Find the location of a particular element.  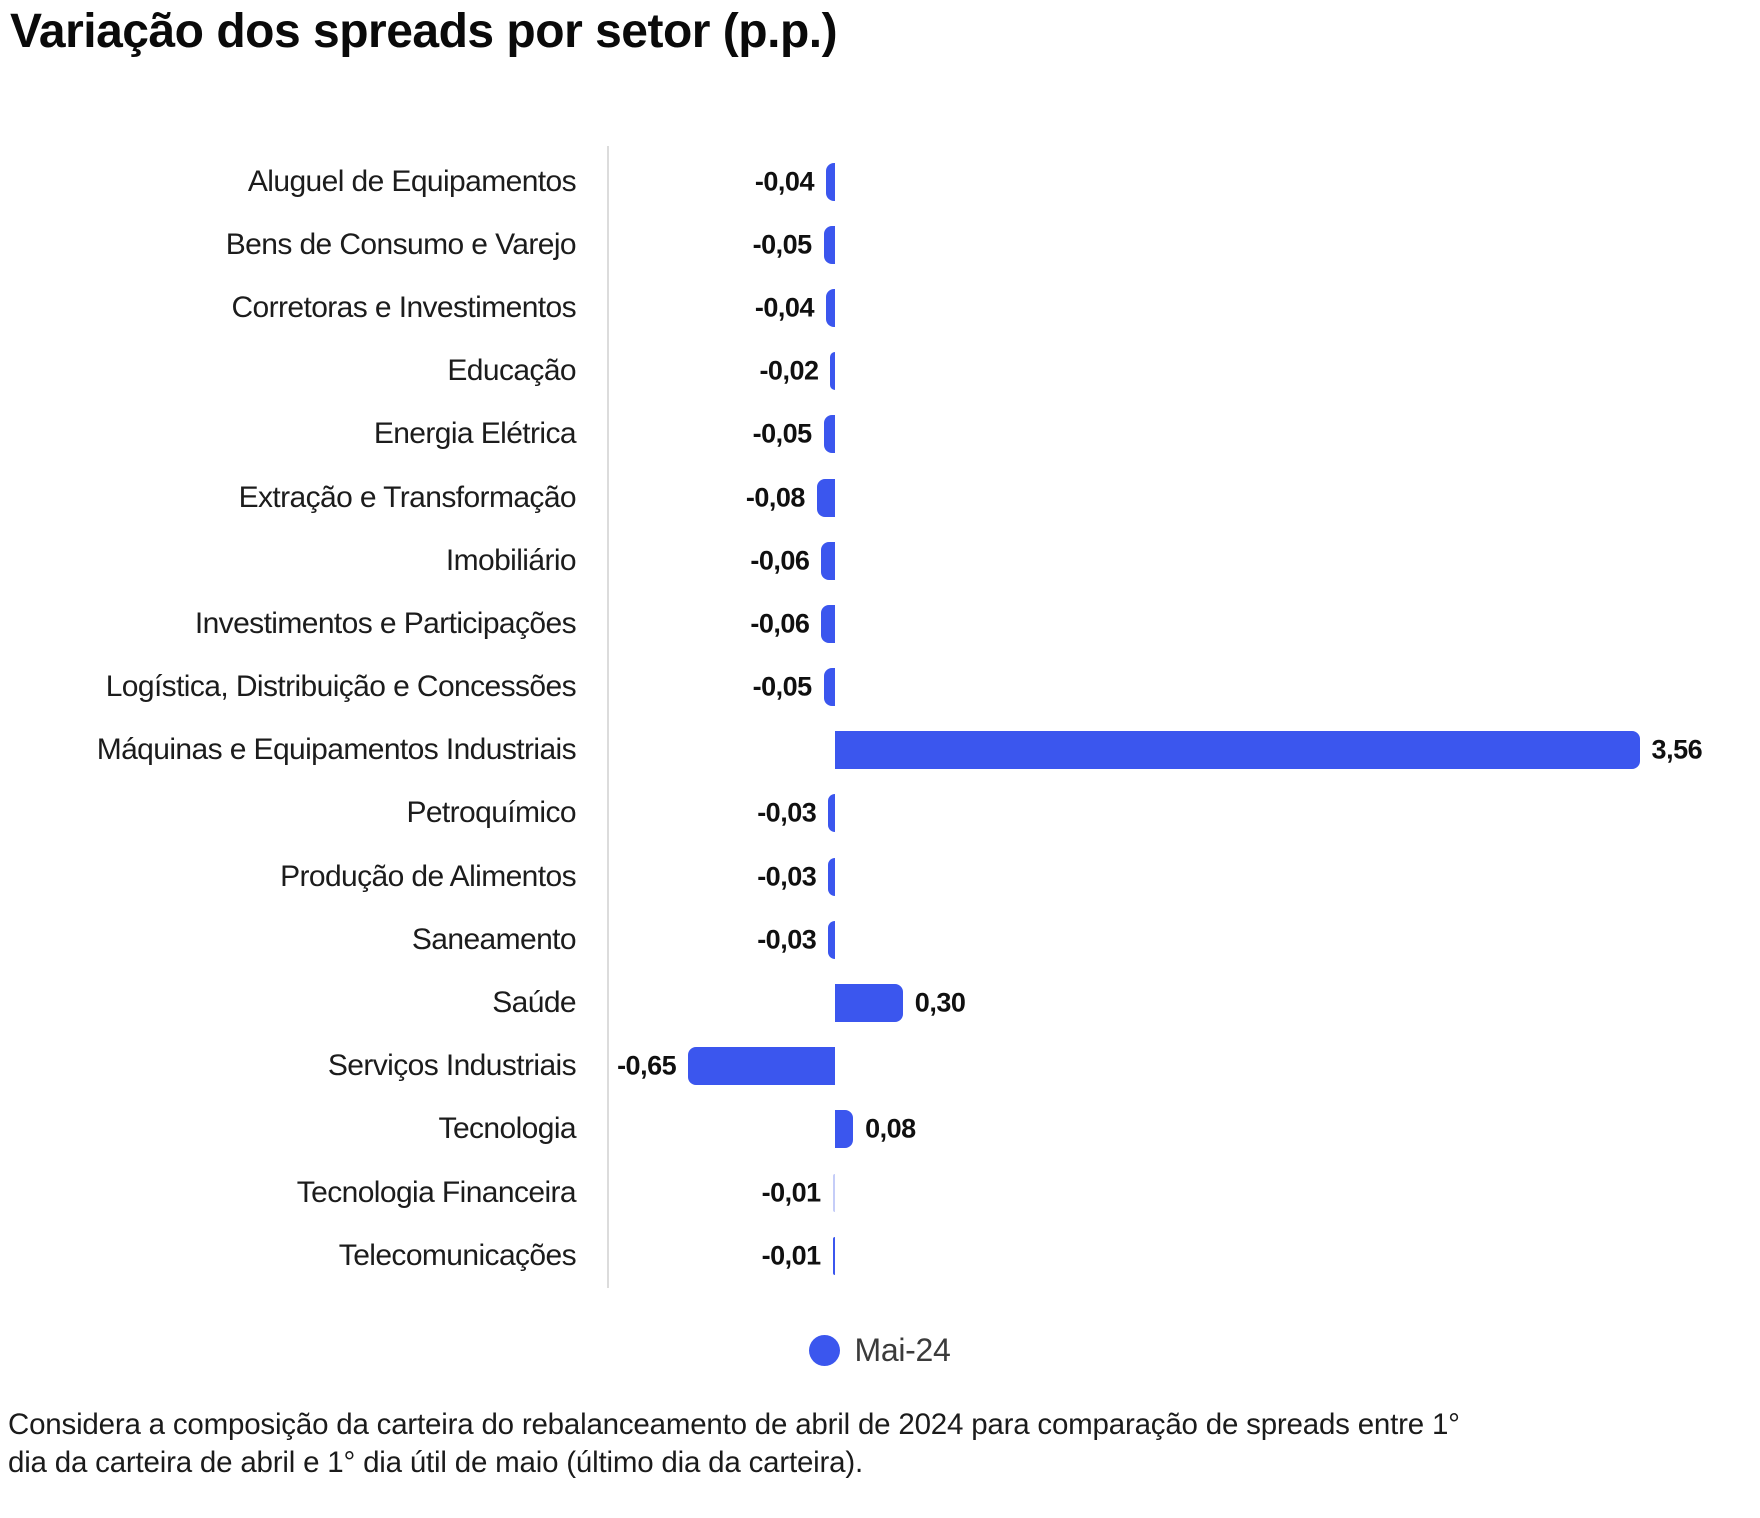

bar-cell: -0,02 is located at coordinates (1184, 371).